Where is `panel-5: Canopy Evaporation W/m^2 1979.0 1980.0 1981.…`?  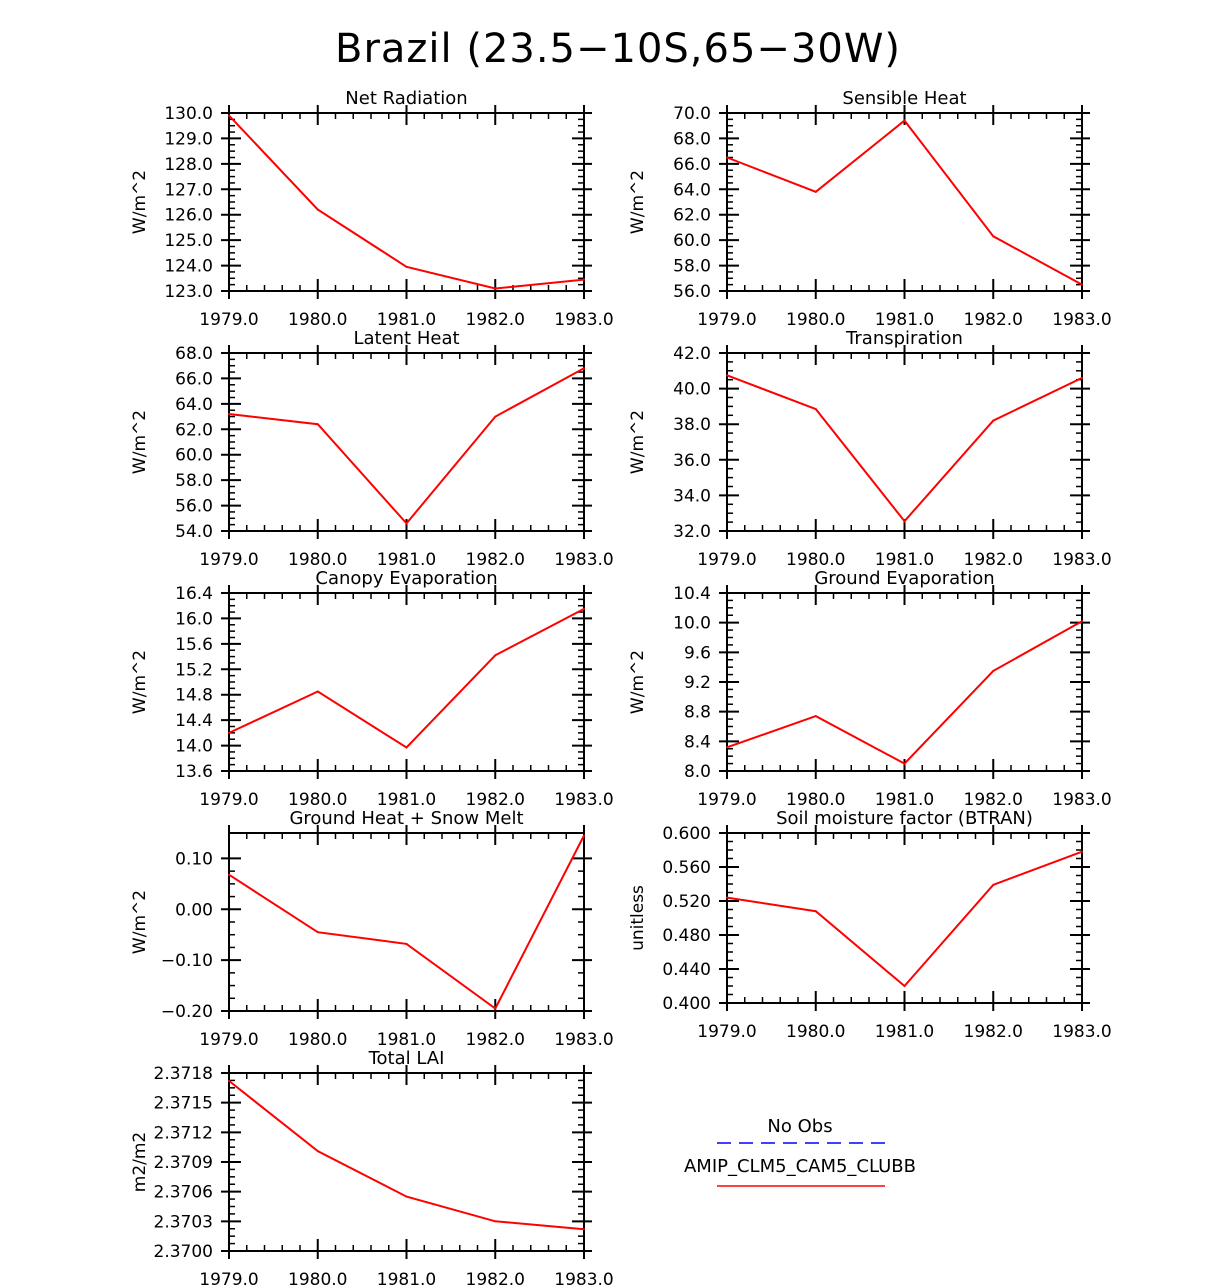 panel-5: Canopy Evaporation W/m^2 1979.0 1980.0 1981.… is located at coordinates (372, 689).